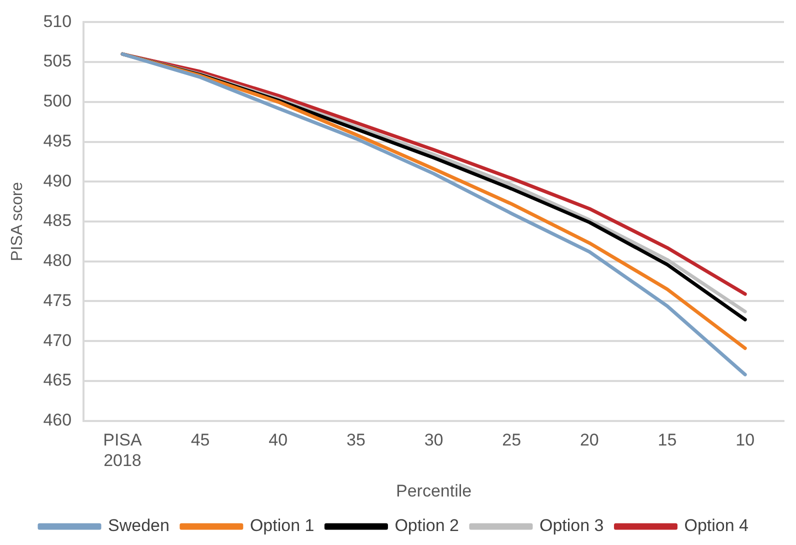  Describe the element at coordinates (434, 440) in the screenshot. I see `x-tick-label: 30` at that location.